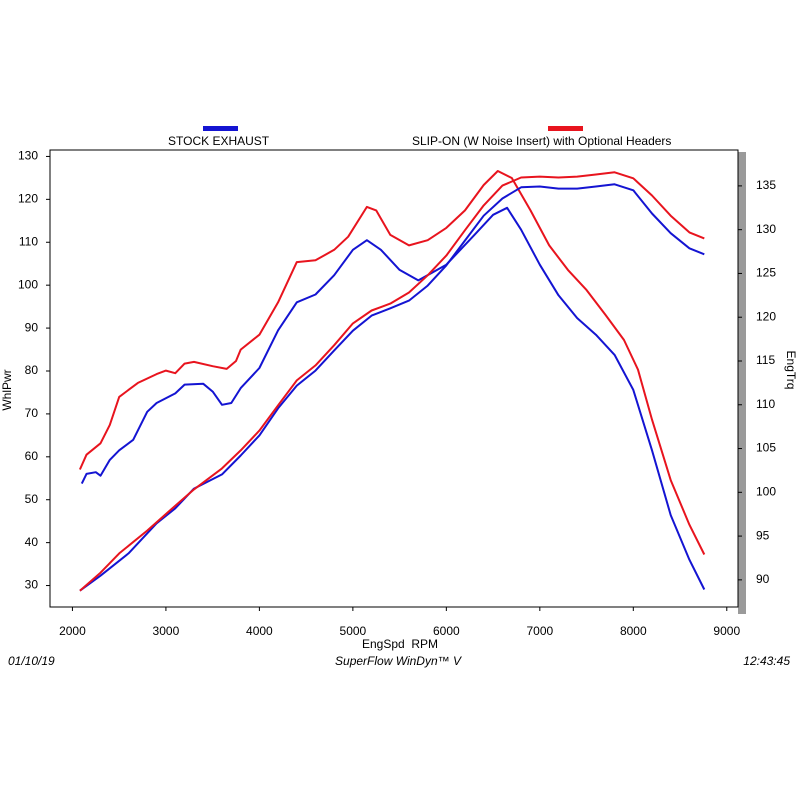 Image resolution: width=800 pixels, height=800 pixels. What do you see at coordinates (766, 185) in the screenshot?
I see `y2-tick-label: 135` at bounding box center [766, 185].